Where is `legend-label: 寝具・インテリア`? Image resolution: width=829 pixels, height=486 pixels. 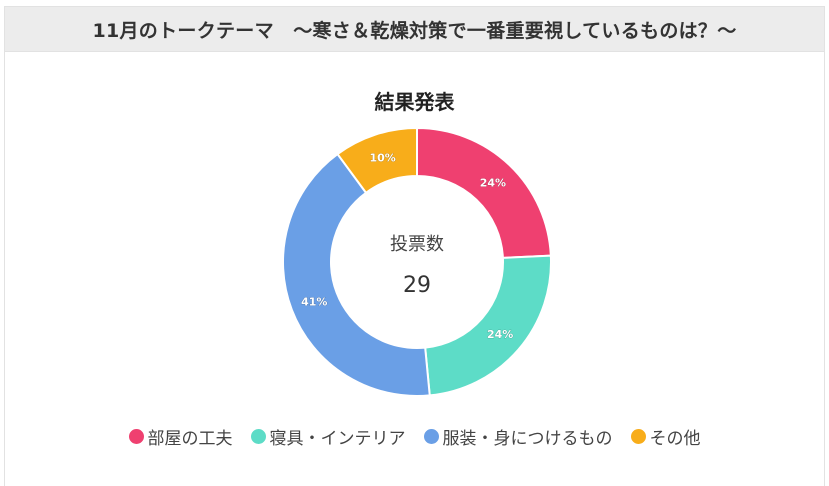 legend-label: 寝具・インテリア is located at coordinates (337, 439).